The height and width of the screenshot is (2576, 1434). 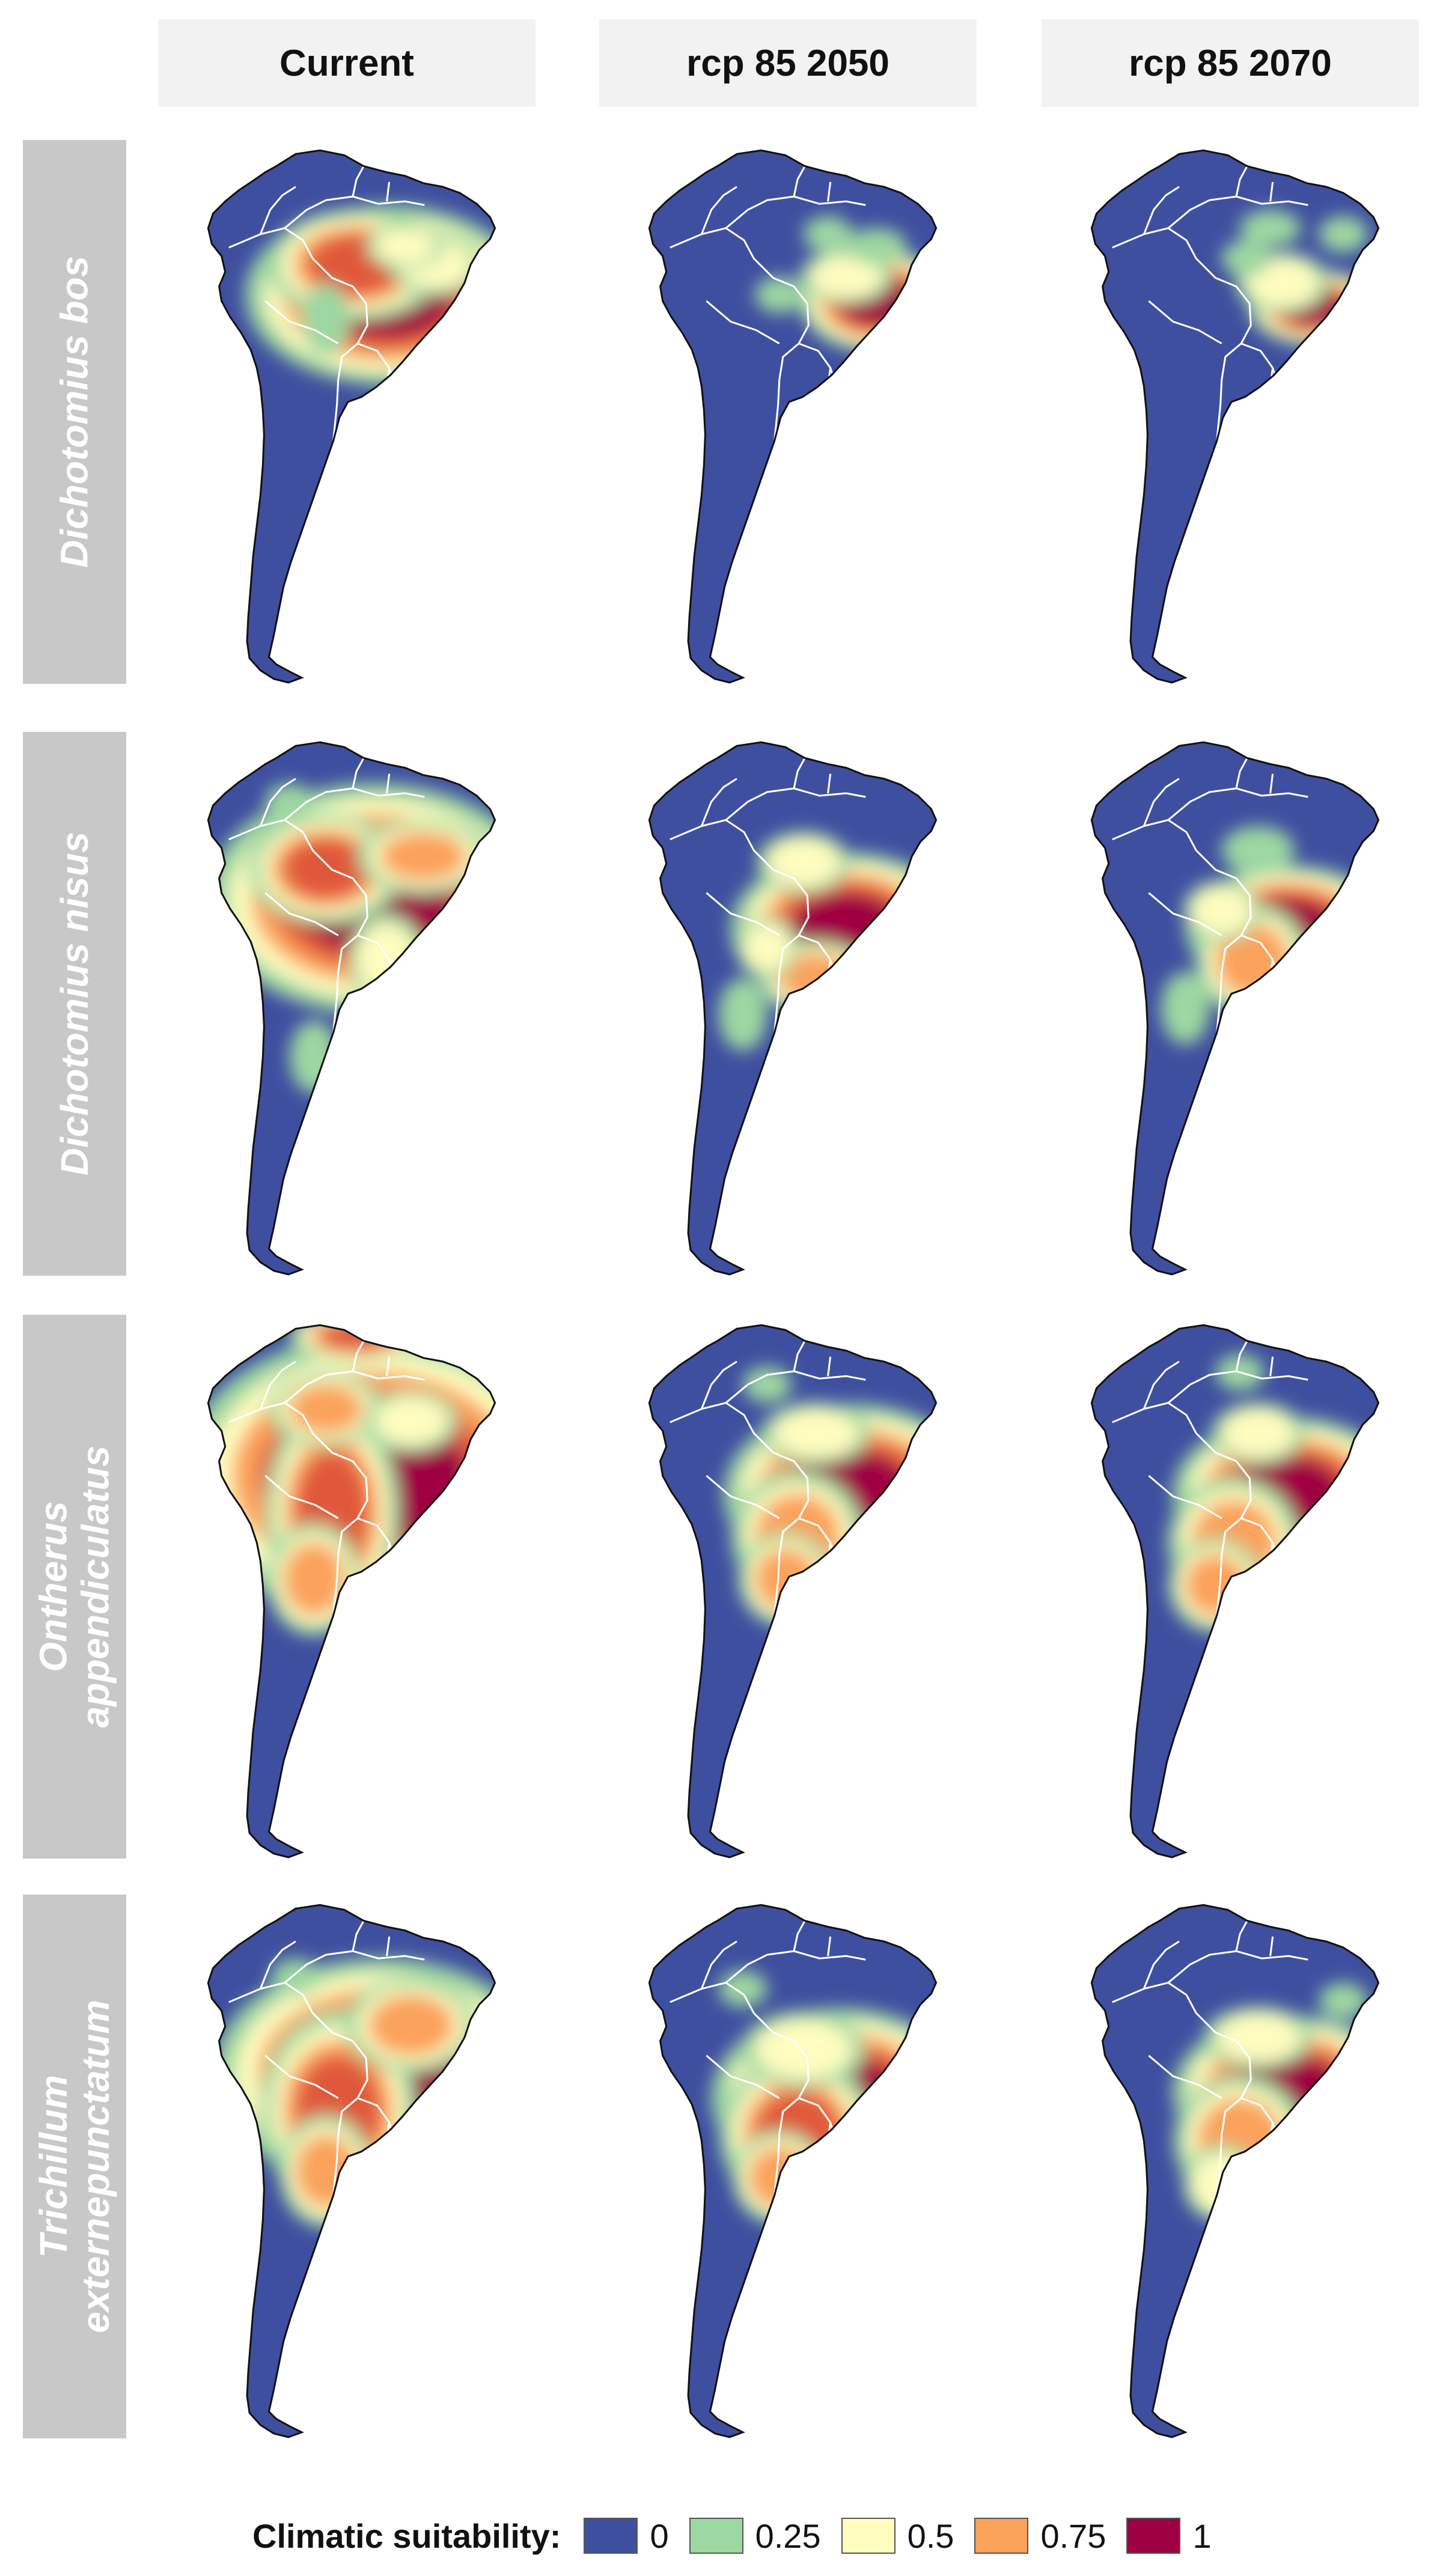 I want to click on suitability-map-dichotomius-nisus-rcp85-2070, so click(x=1235, y=1008).